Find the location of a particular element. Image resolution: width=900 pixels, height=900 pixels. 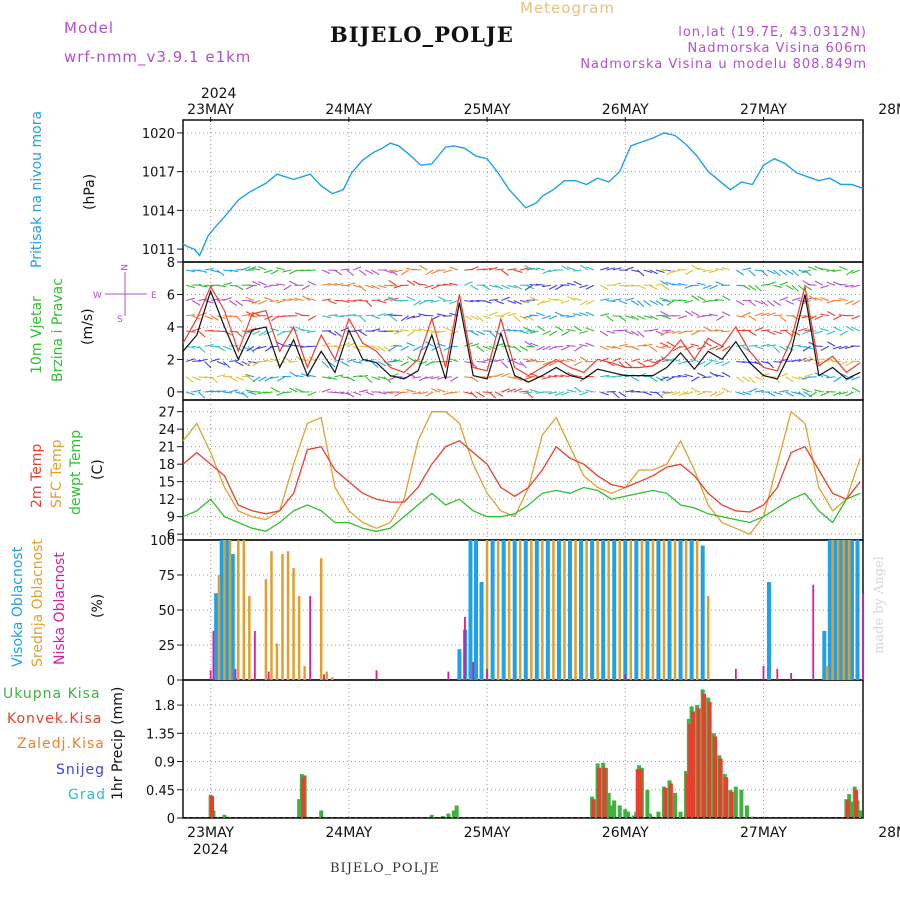

bottom-date-label: 26MAY is located at coordinates (625, 833).